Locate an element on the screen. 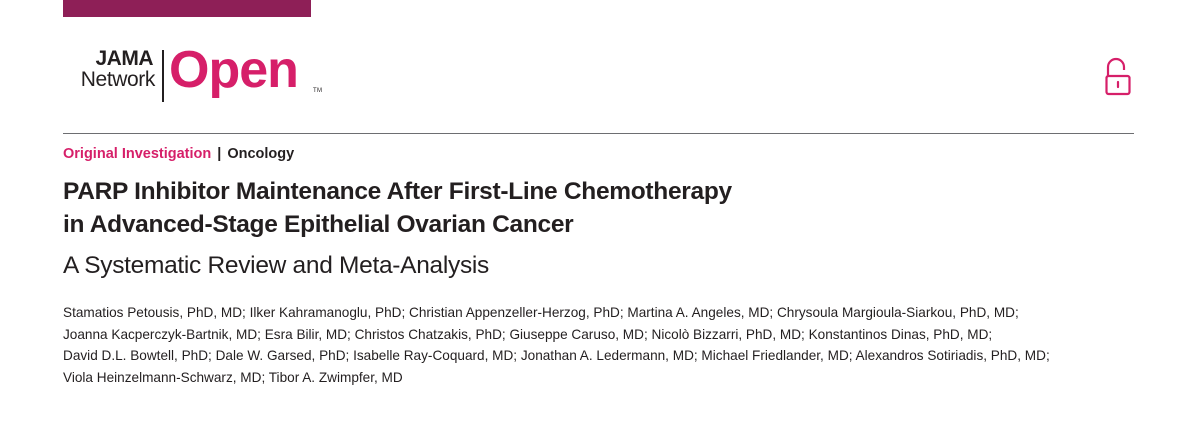 This screenshot has width=1197, height=429. article-subtitle: A Systematic Review and Meta-Analysis is located at coordinates (276, 265).